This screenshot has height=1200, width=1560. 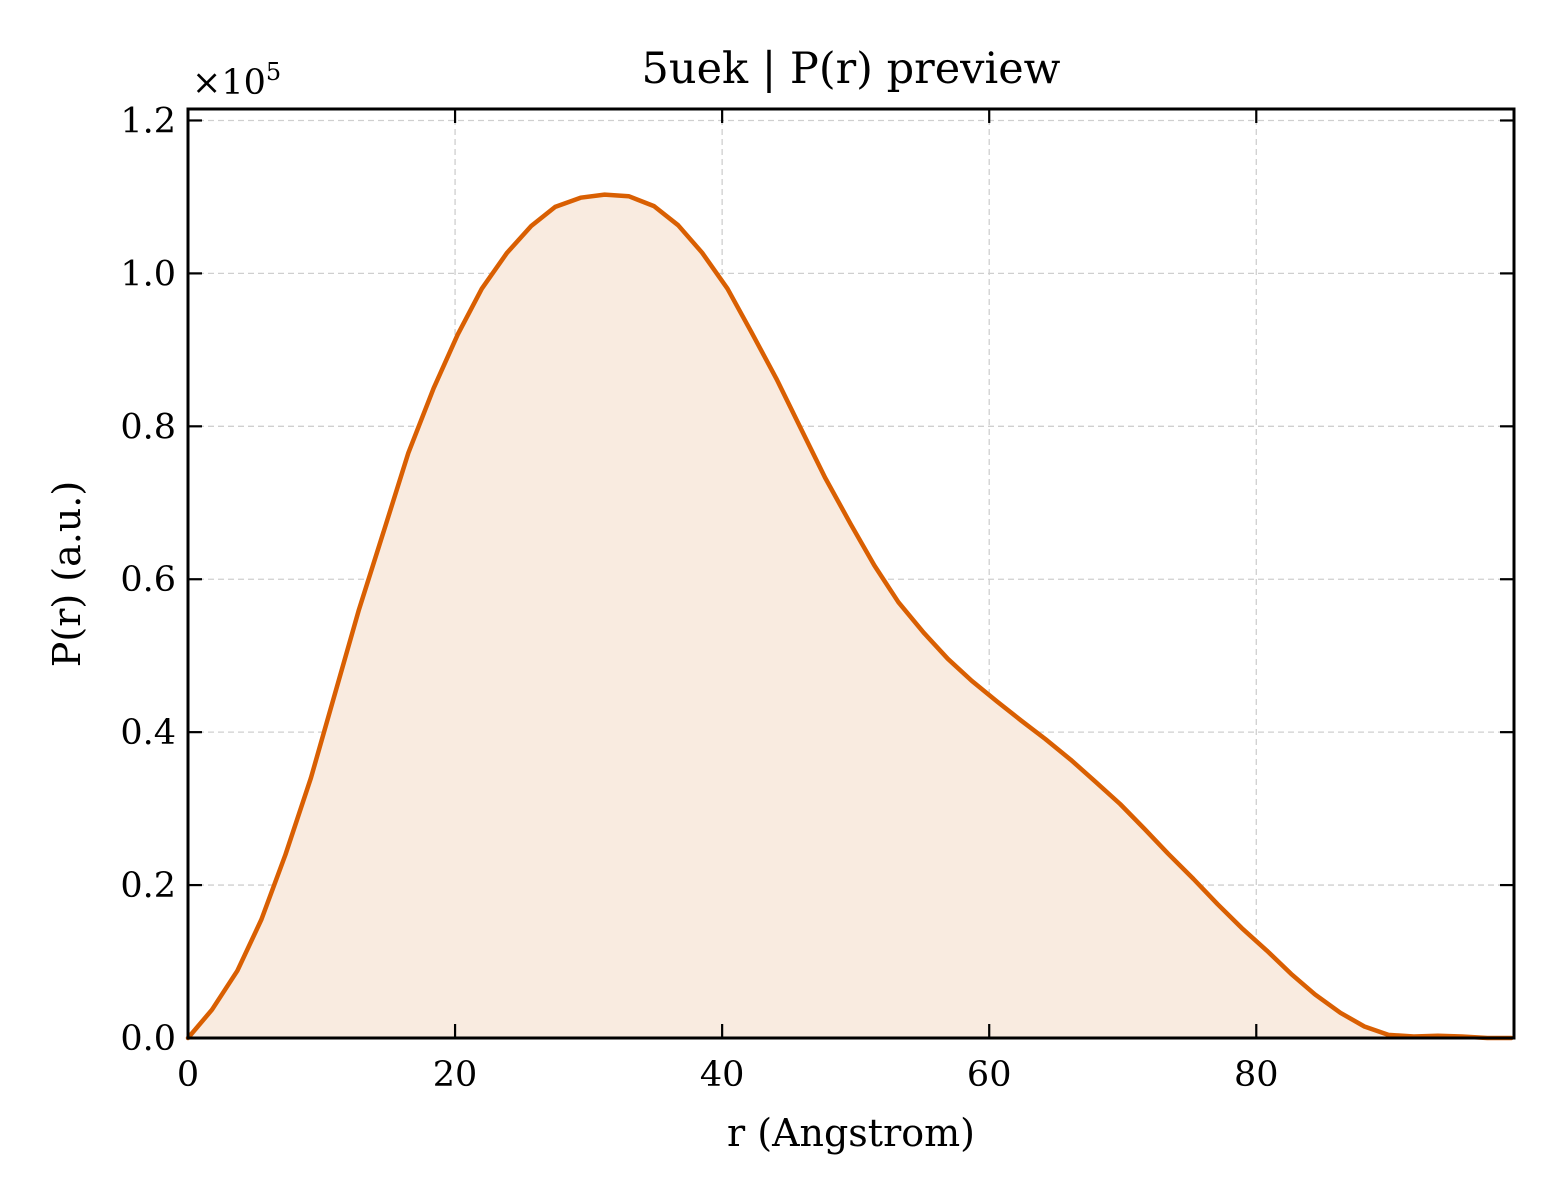 I want to click on y-tick-label: 0.2, so click(x=148, y=886).